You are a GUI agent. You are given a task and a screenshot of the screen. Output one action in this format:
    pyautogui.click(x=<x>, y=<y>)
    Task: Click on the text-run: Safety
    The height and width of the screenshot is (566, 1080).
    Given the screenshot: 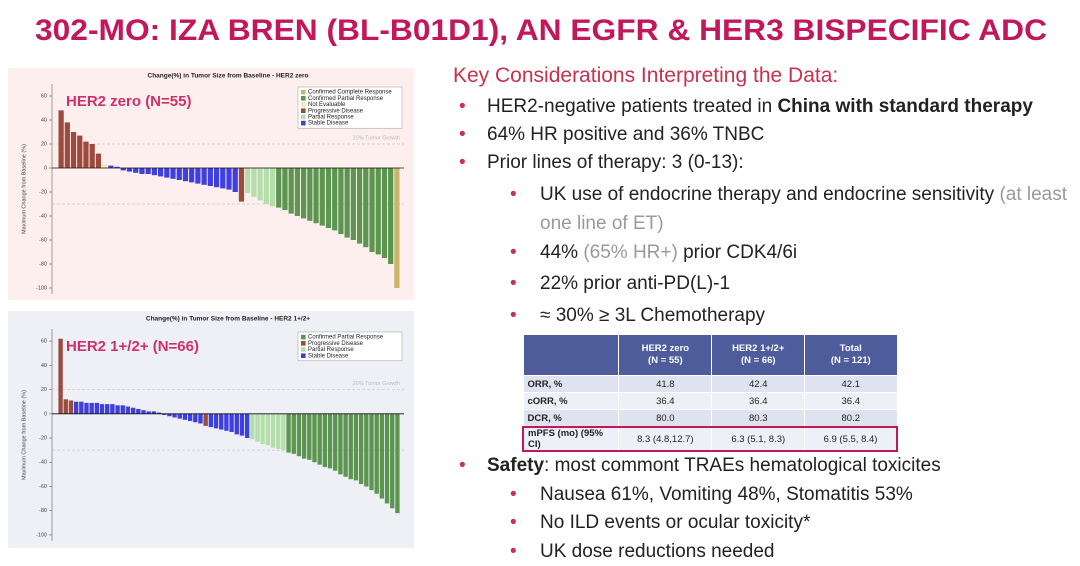 What is the action you would take?
    pyautogui.click(x=516, y=465)
    